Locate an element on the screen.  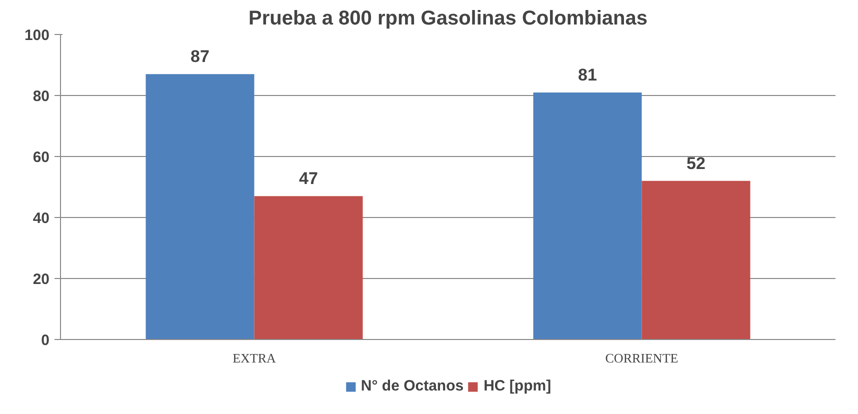
y-tick-label: 0 is located at coordinates (45, 340).